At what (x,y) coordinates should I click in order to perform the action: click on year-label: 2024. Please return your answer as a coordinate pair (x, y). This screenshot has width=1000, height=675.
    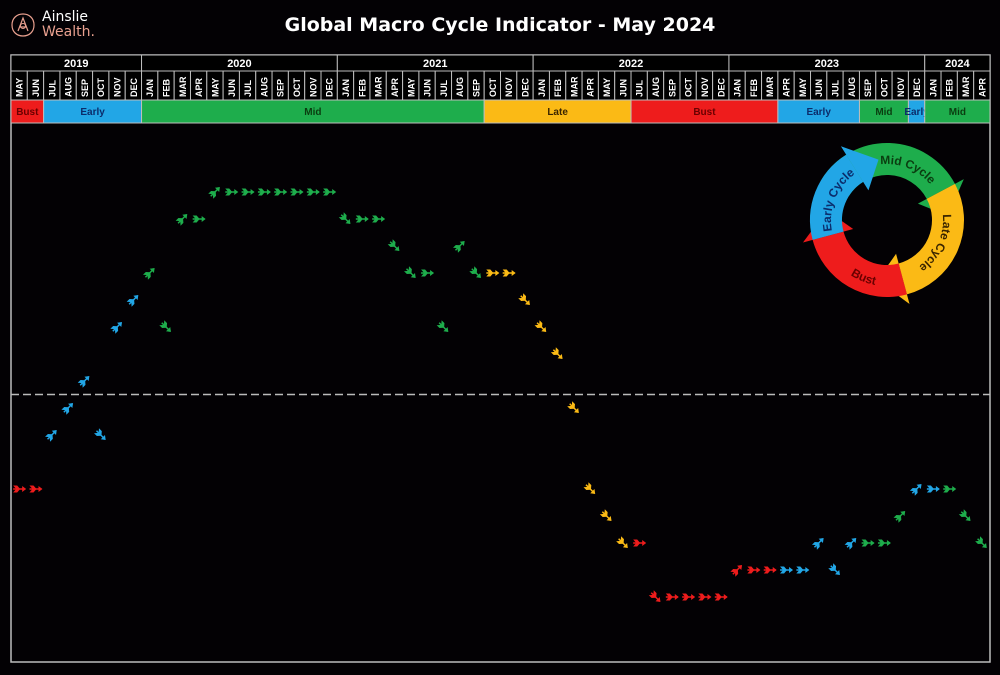
    Looking at the image, I should click on (957, 64).